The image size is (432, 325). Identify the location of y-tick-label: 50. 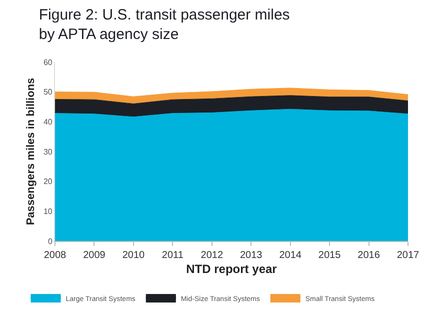
(48, 92).